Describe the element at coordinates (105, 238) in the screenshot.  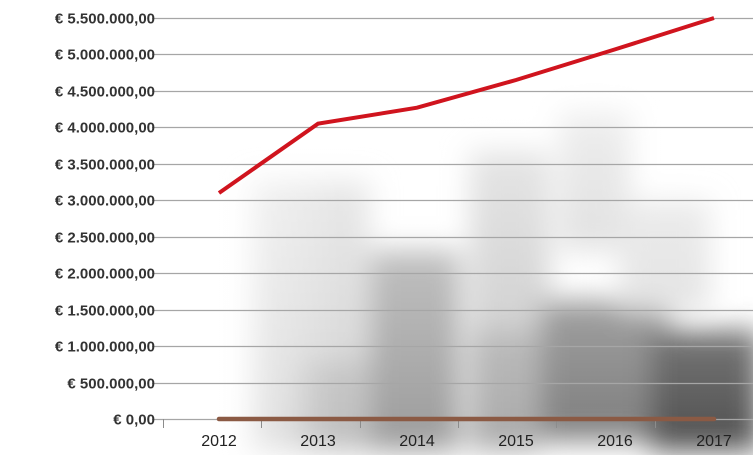
I see `y-tick-label: € 2.500.000,00` at that location.